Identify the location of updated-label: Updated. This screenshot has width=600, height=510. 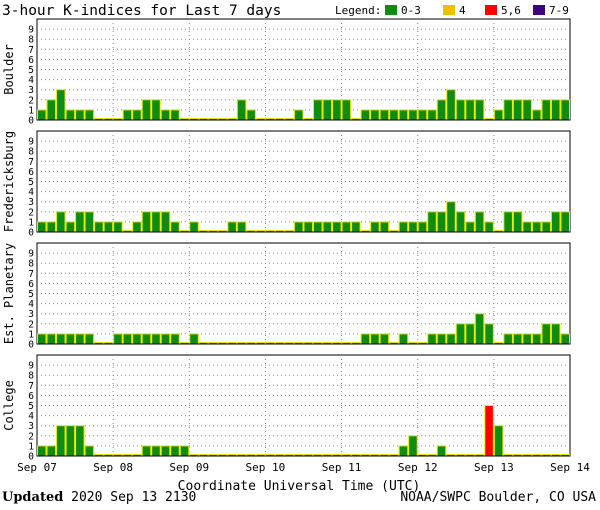
(33, 497).